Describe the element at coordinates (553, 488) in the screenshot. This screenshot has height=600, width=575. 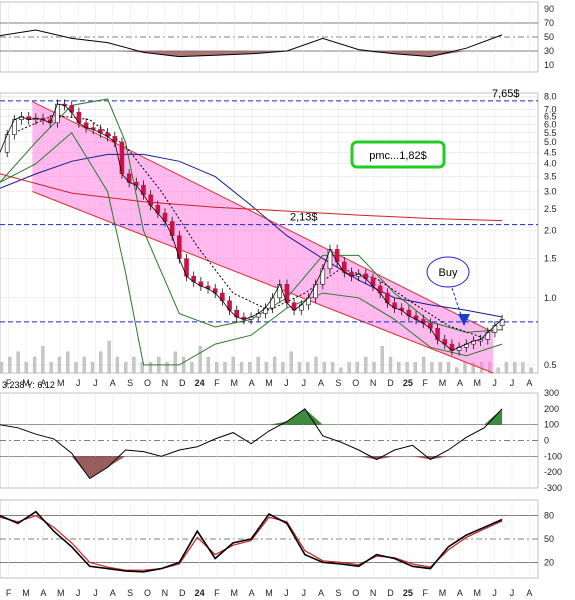
I see `momentum-tick-label: -300` at that location.